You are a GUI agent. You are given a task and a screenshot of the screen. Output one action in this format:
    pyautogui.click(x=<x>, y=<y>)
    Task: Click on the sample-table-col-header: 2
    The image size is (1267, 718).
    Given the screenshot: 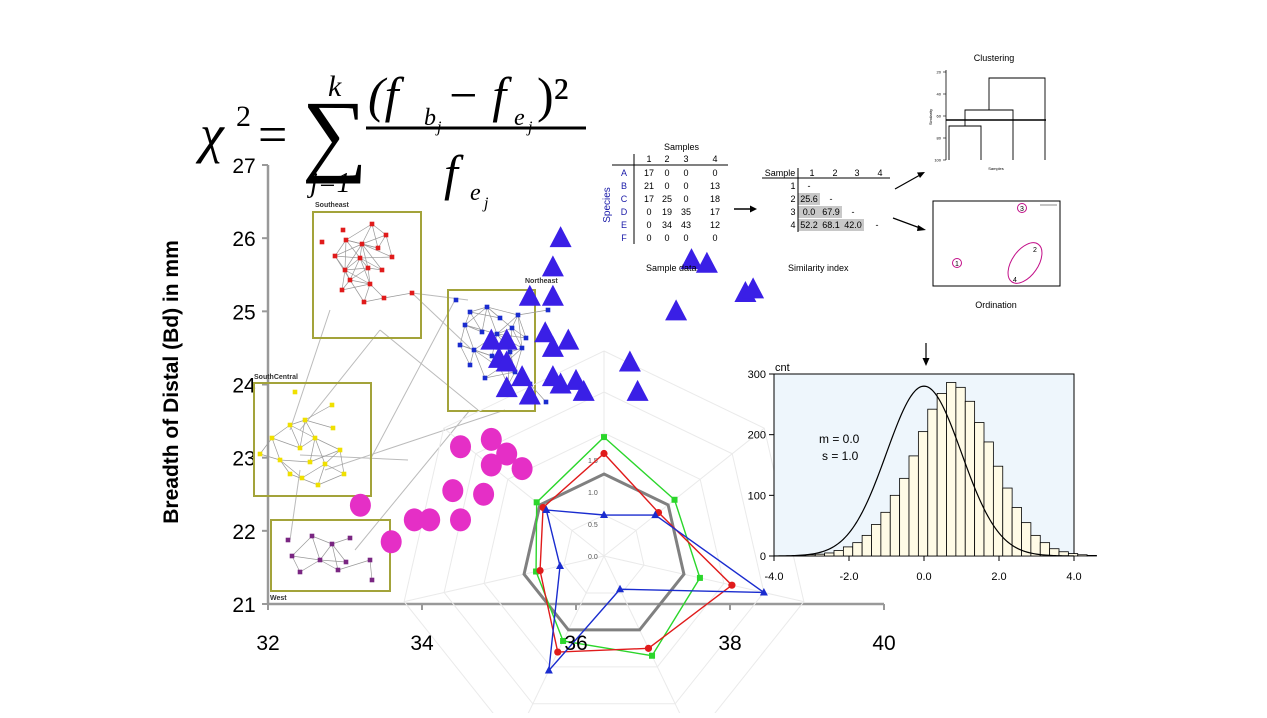 What is the action you would take?
    pyautogui.click(x=666, y=159)
    